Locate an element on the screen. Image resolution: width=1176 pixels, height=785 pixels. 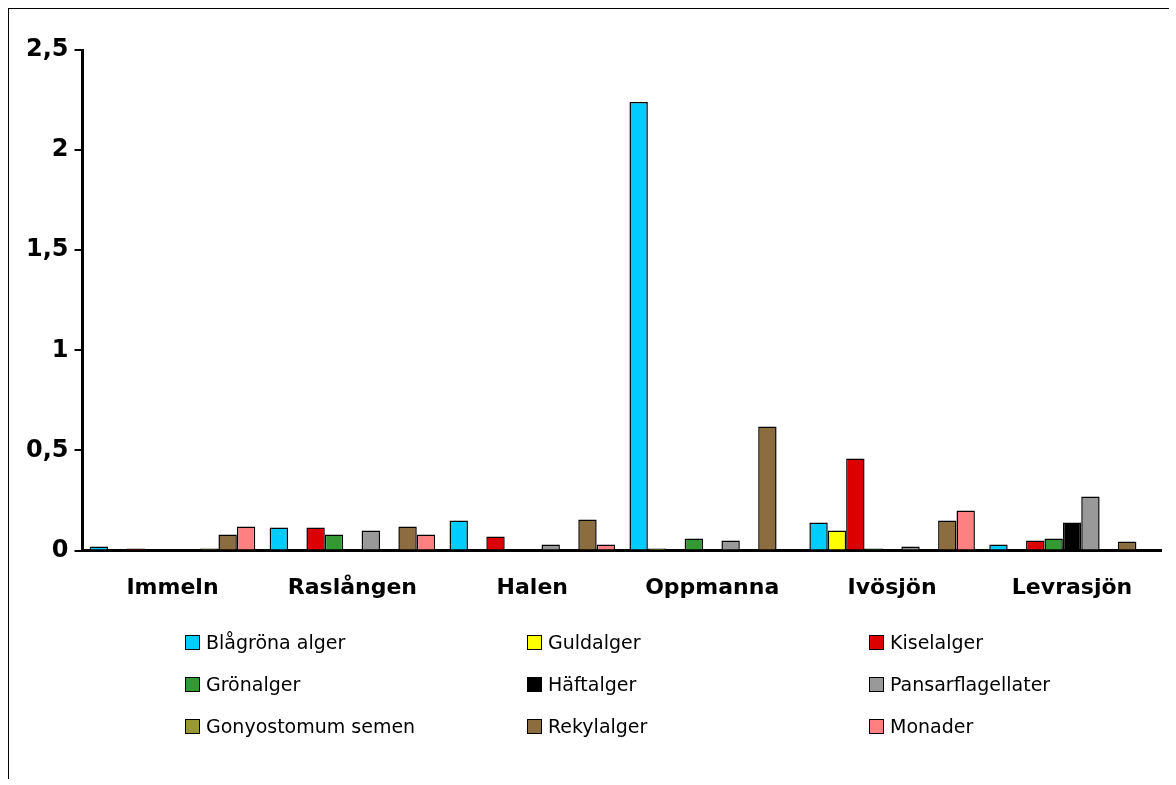
x-tick-label: Ivösjön is located at coordinates (892, 586).